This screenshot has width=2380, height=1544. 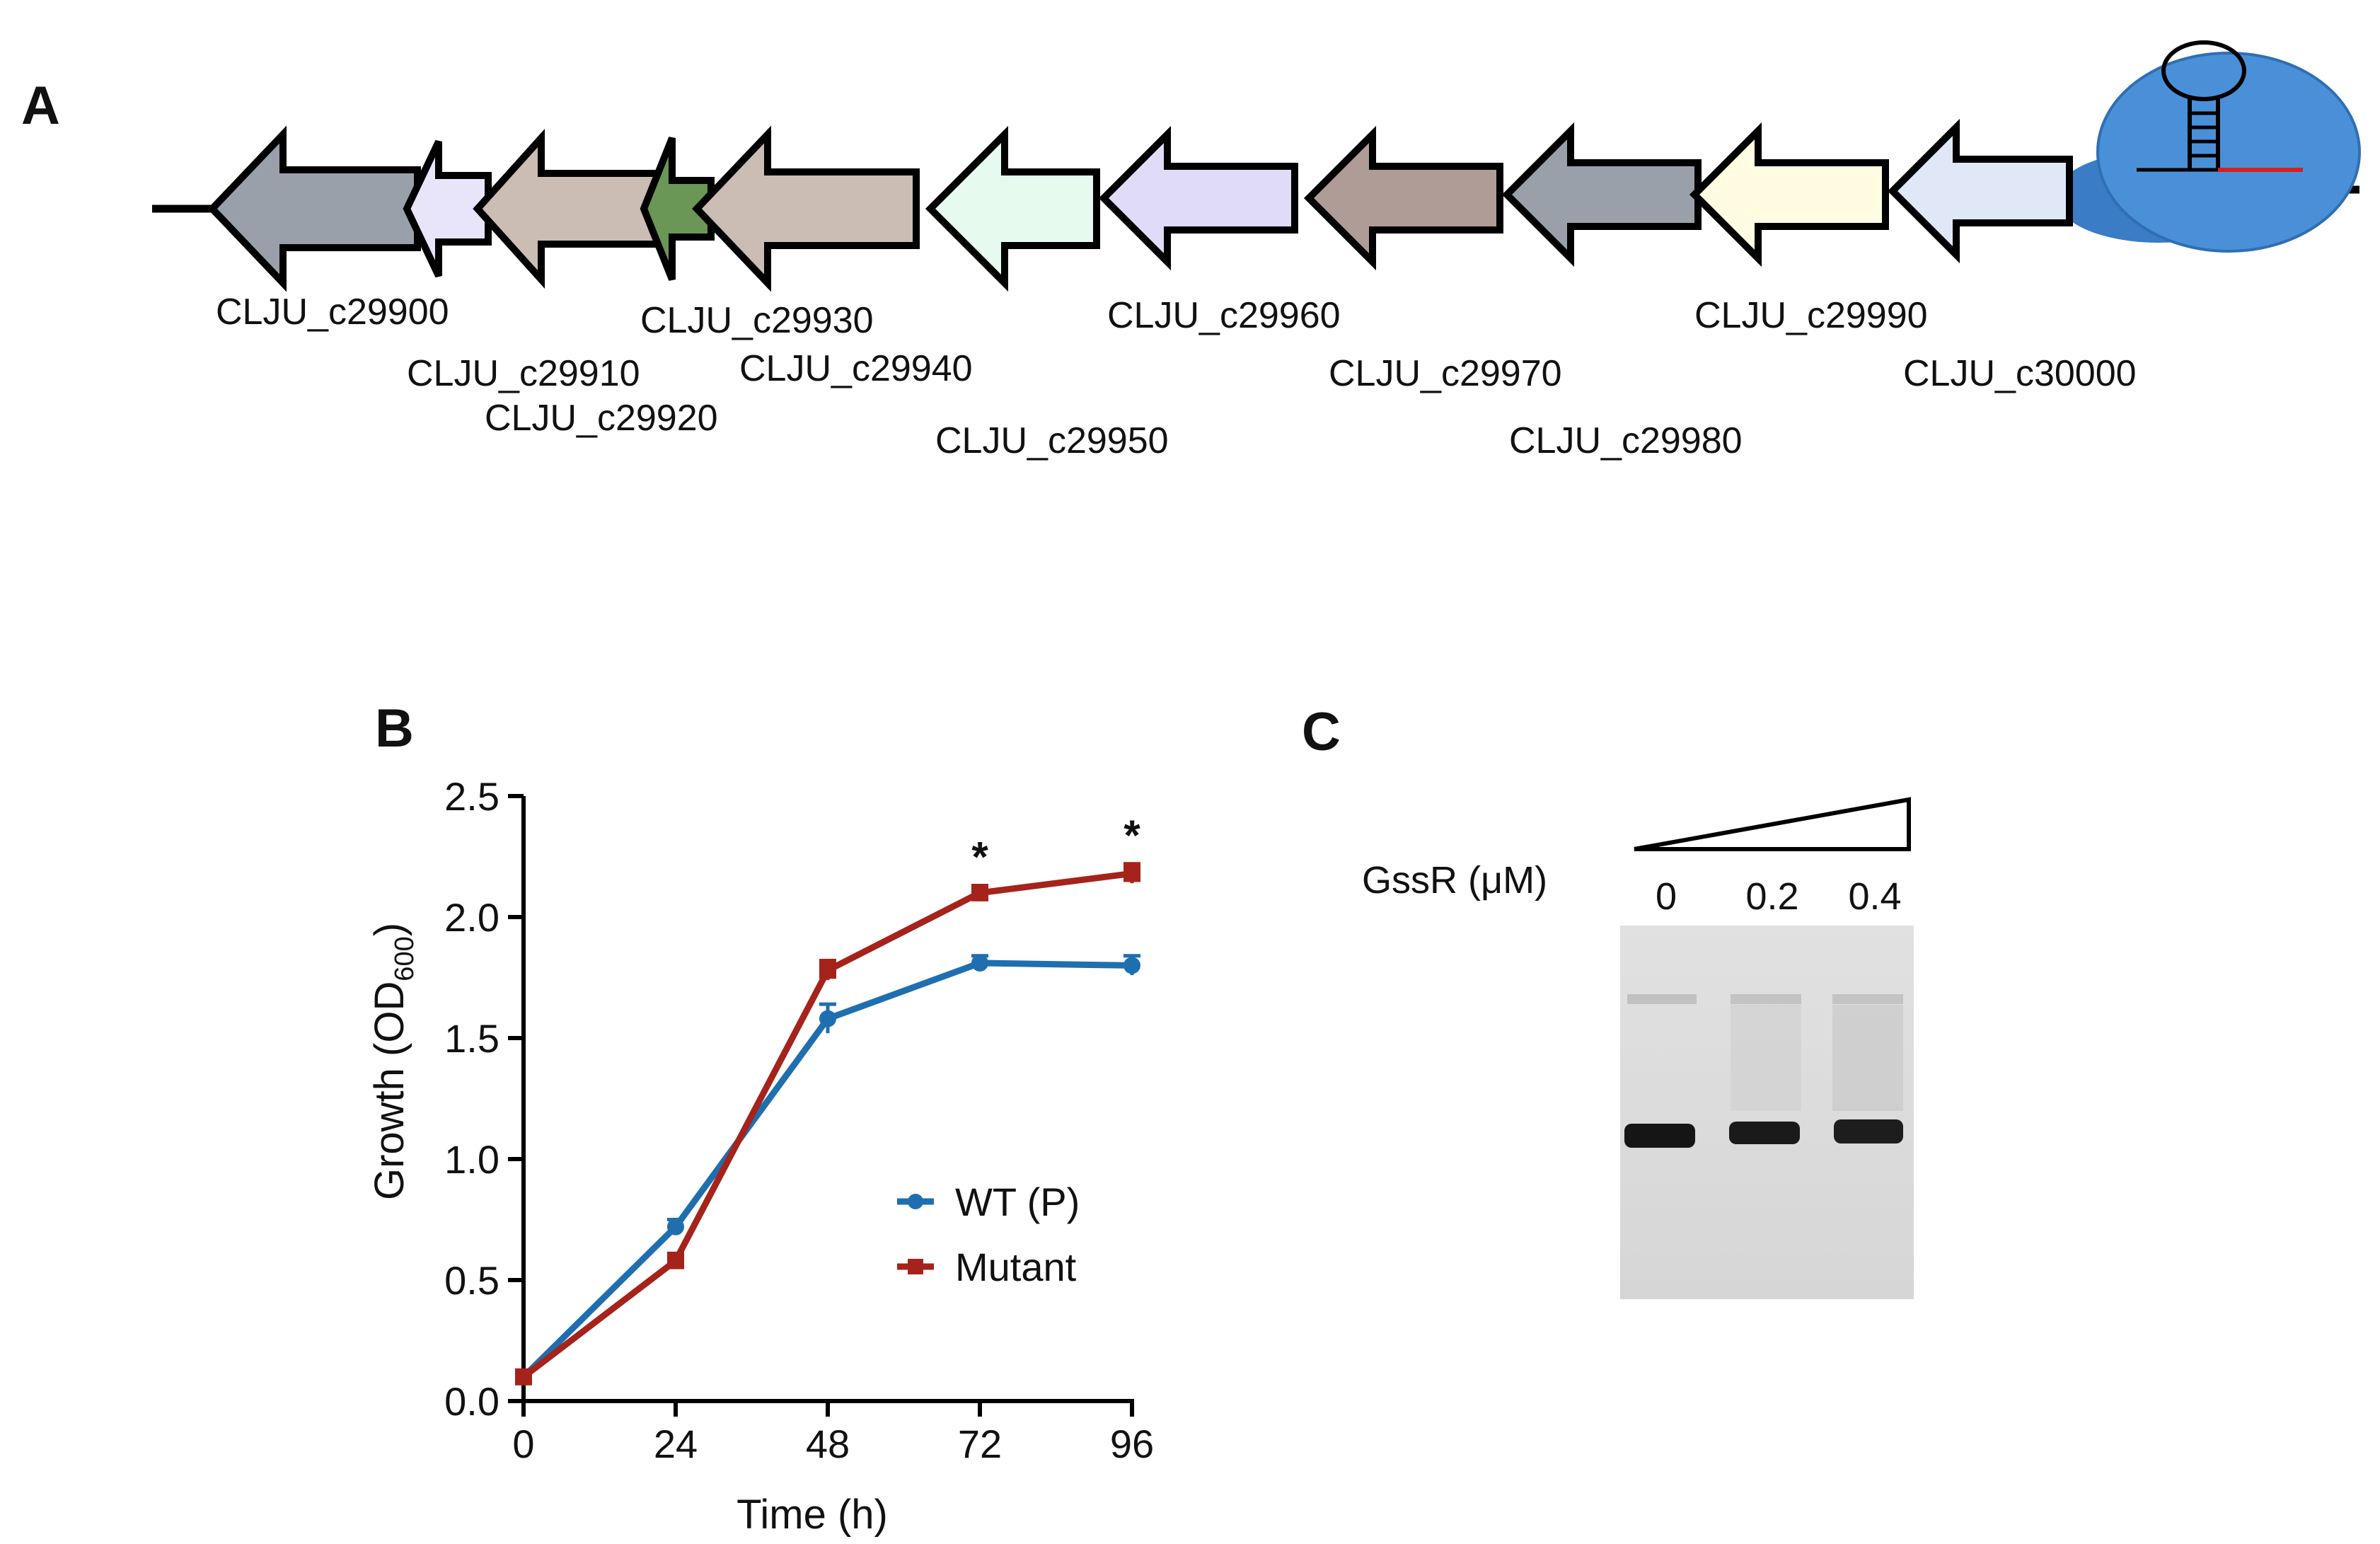 I want to click on y-tick-label: 2.0, so click(x=472, y=917).